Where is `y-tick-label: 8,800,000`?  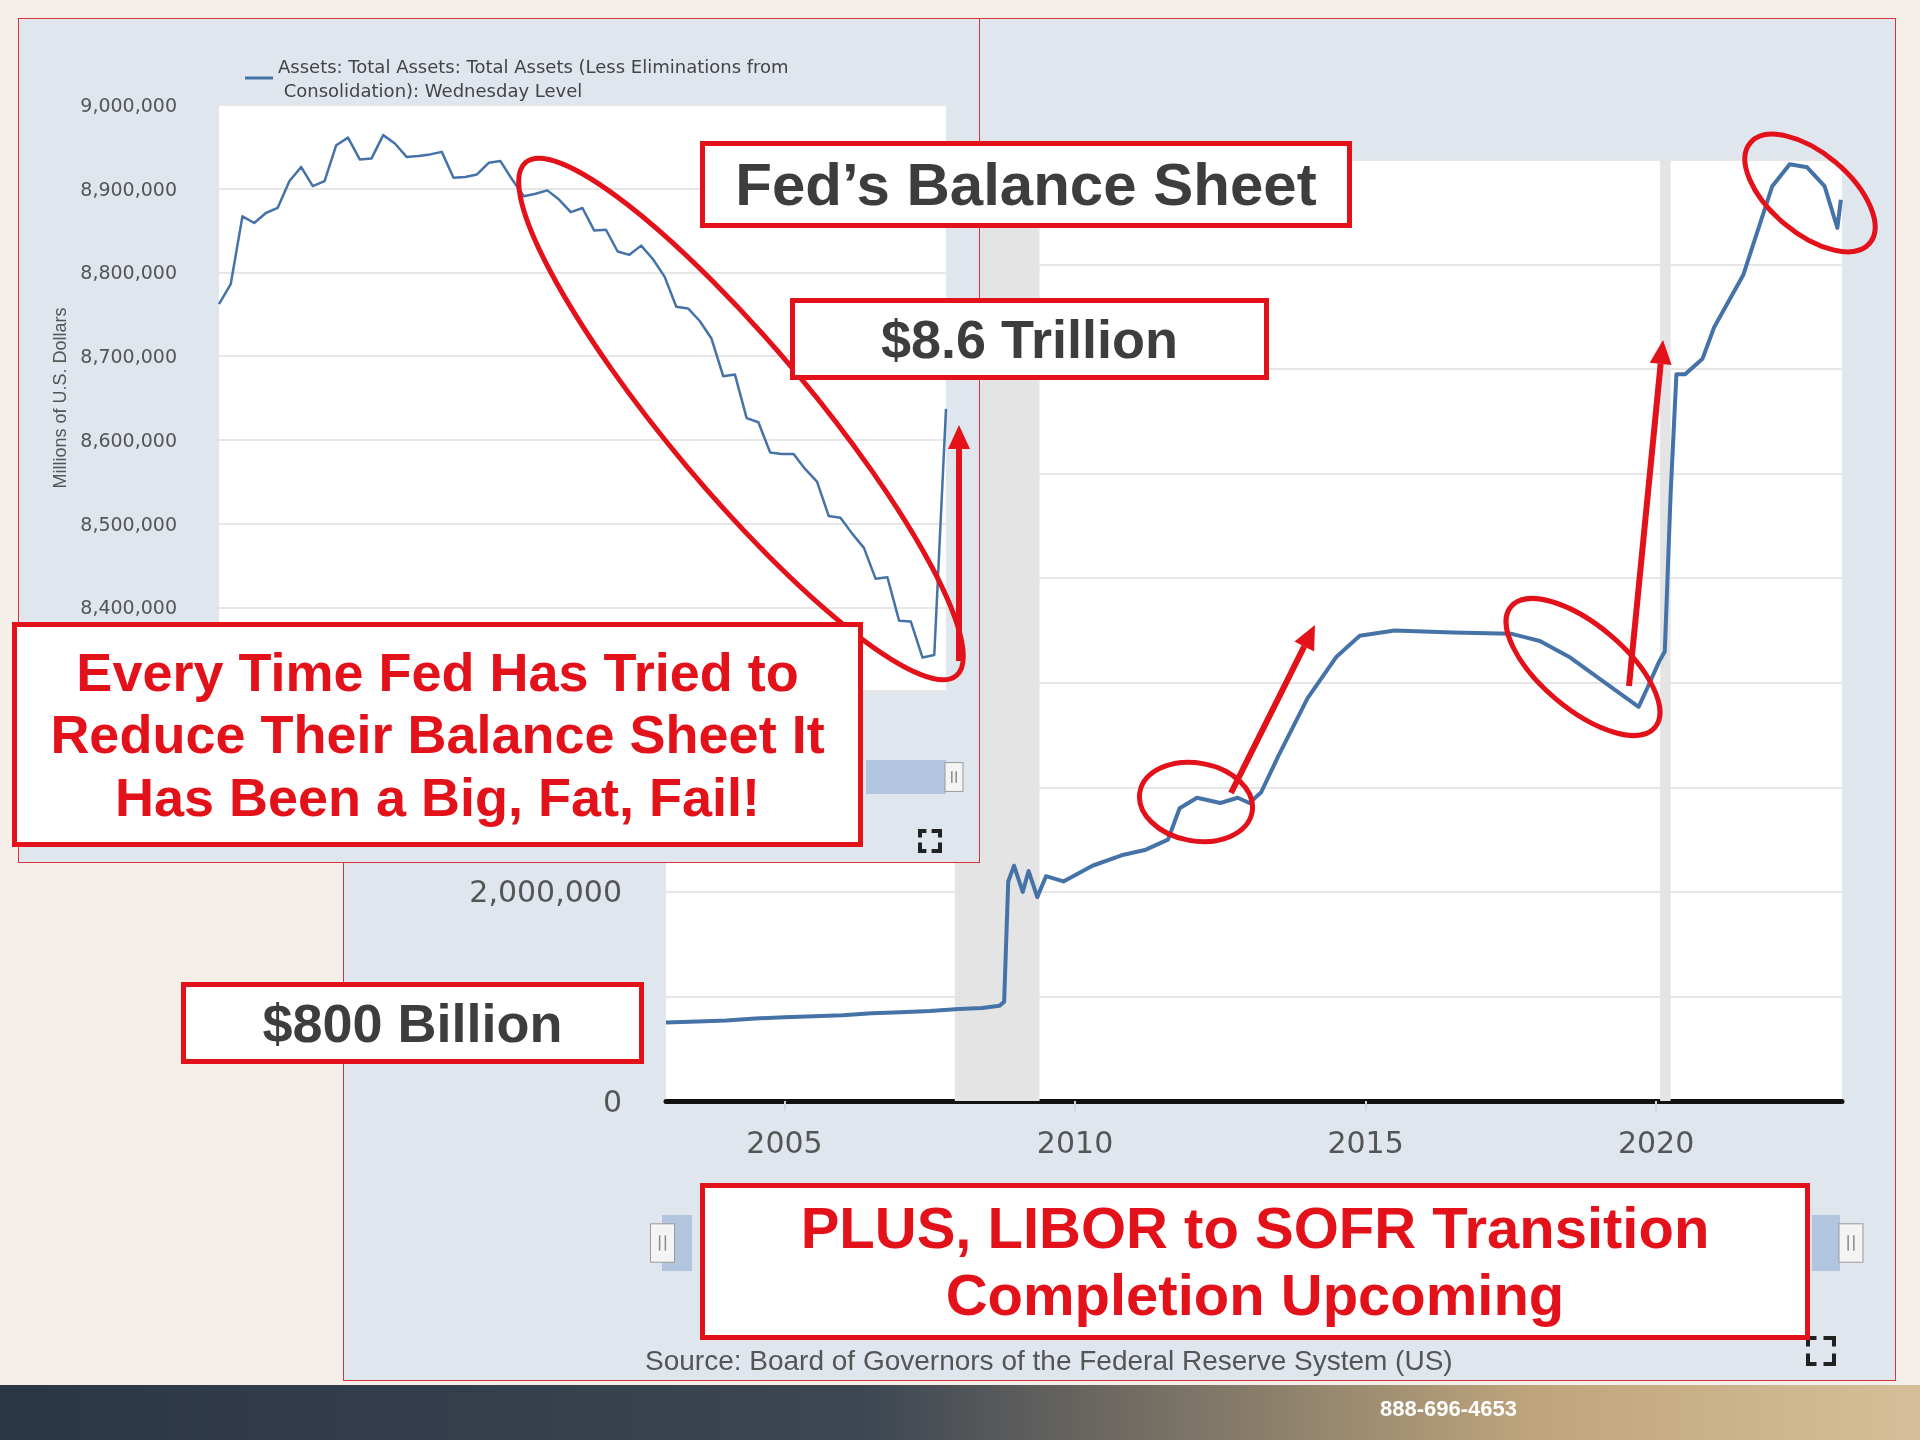 y-tick-label: 8,800,000 is located at coordinates (128, 272).